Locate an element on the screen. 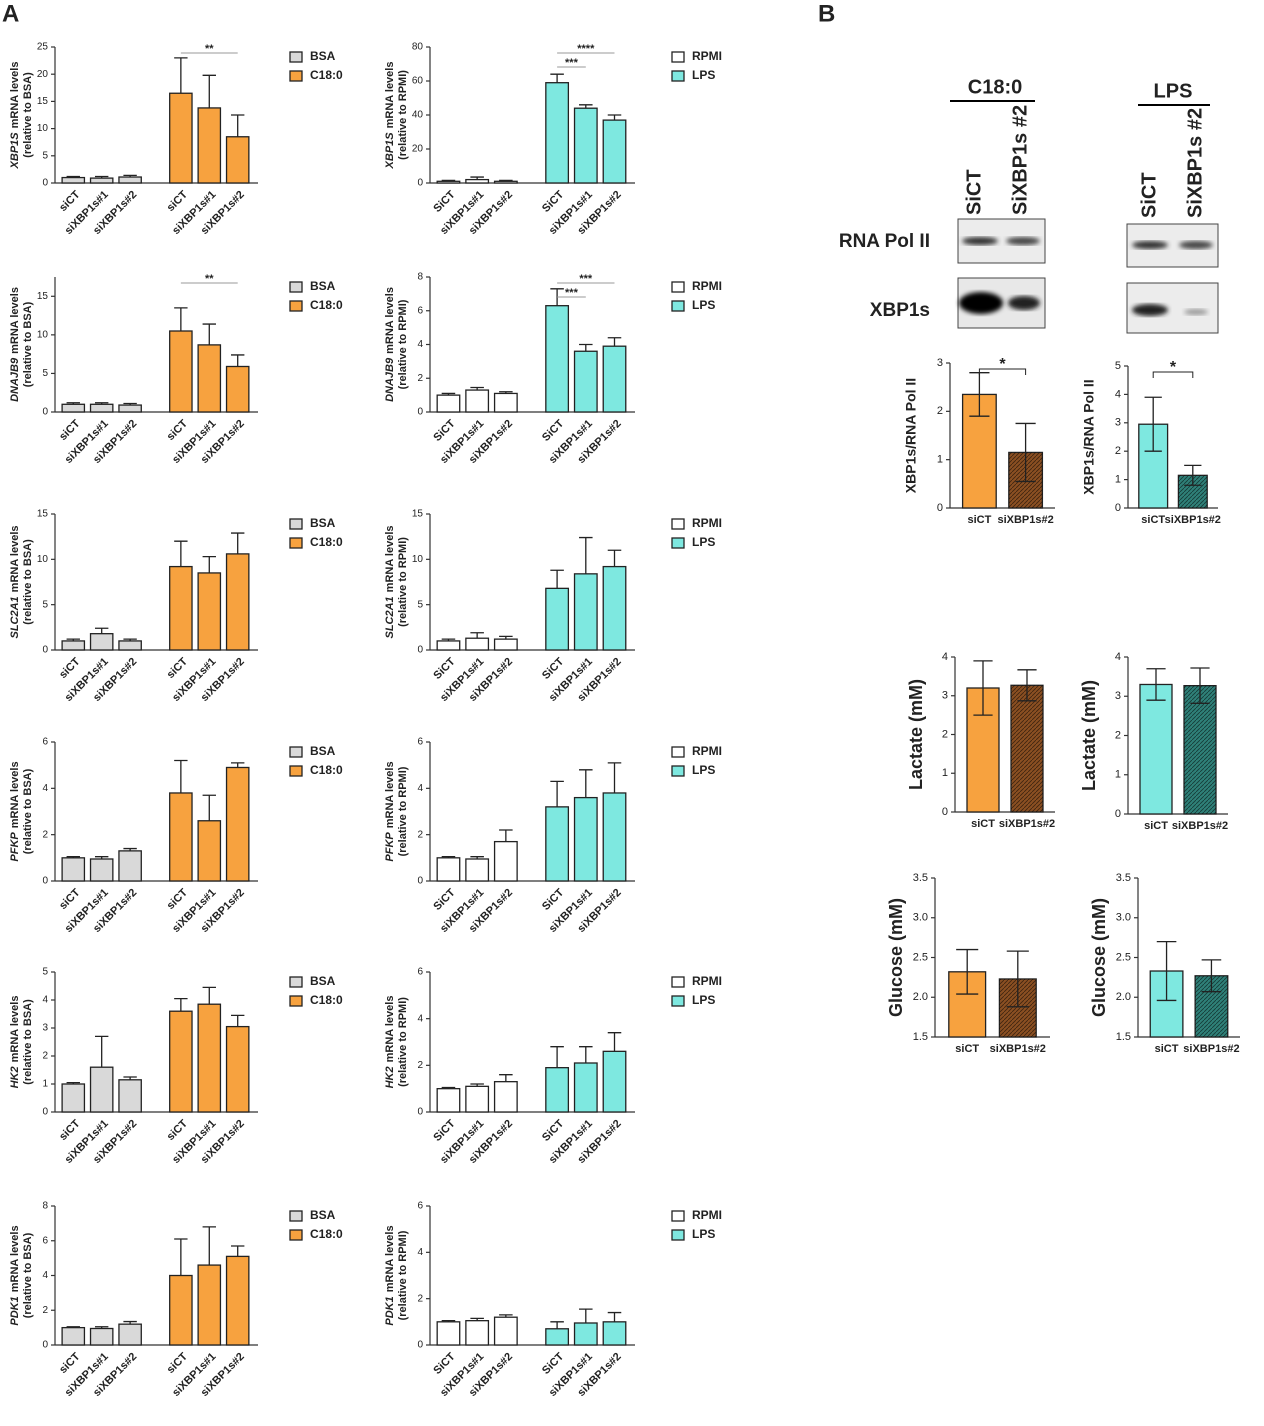 This screenshot has width=1264, height=1426. y-axis-label: XBP1S mRNA levels is located at coordinates (390, 116).